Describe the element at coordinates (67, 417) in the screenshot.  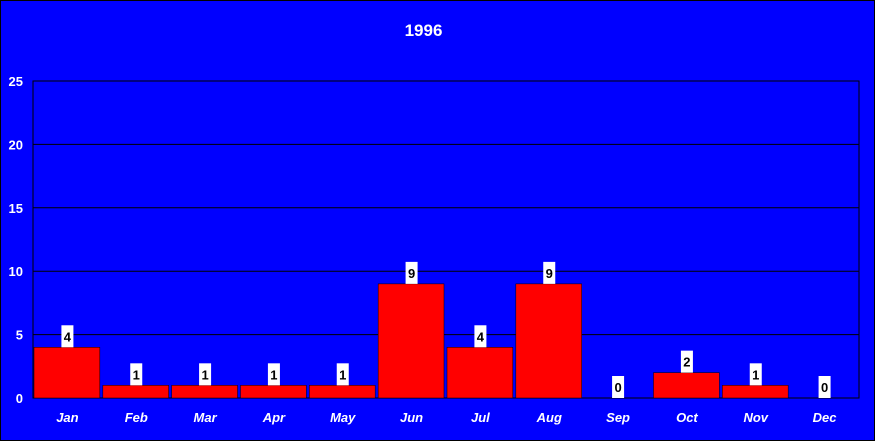
I see `x-tick-label: Jan` at that location.